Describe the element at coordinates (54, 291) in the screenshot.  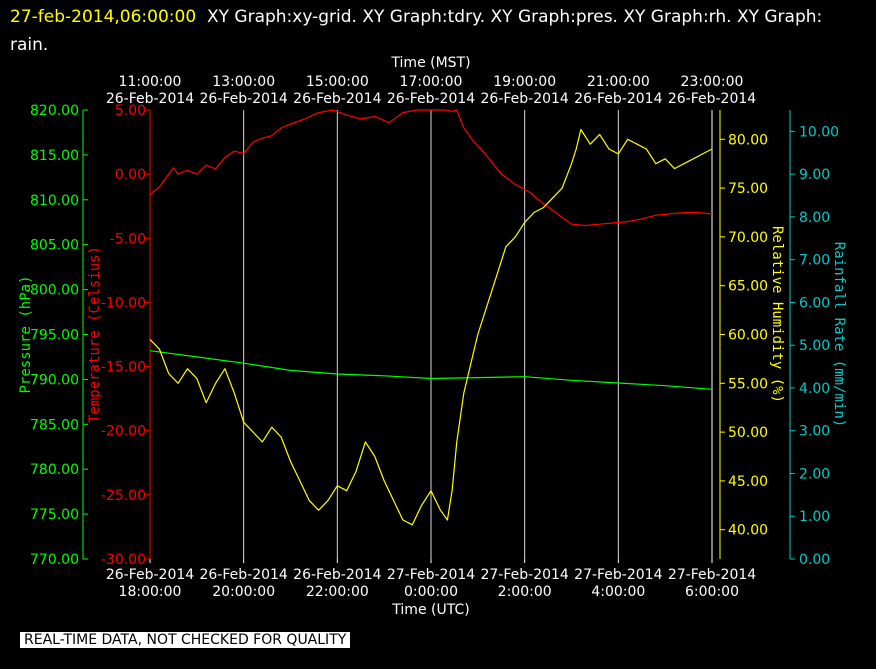
I see `pressure-tick-label: 800.00` at that location.